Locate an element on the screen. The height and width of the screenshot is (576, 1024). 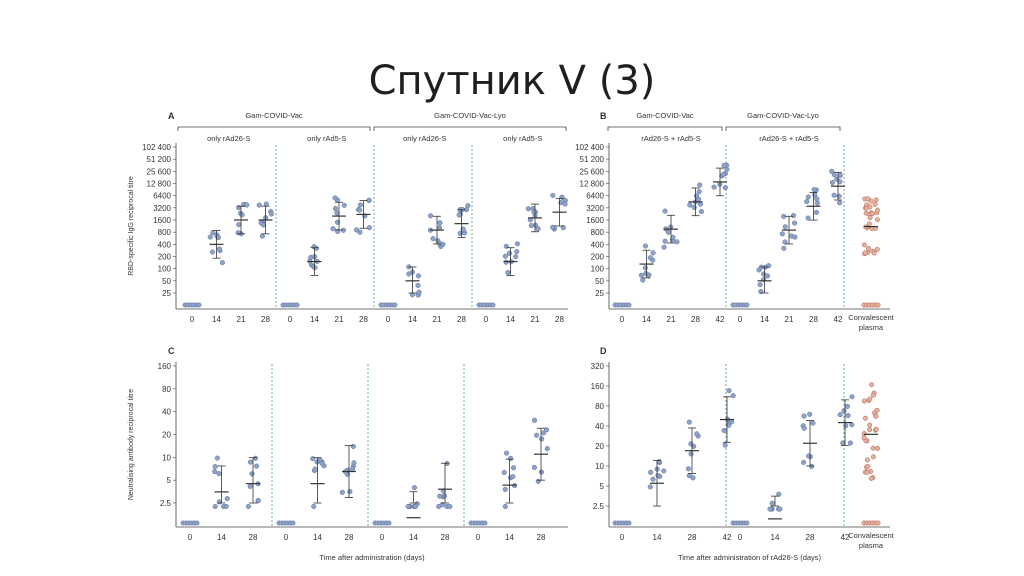
panel-letter: A is located at coordinates (171, 116).